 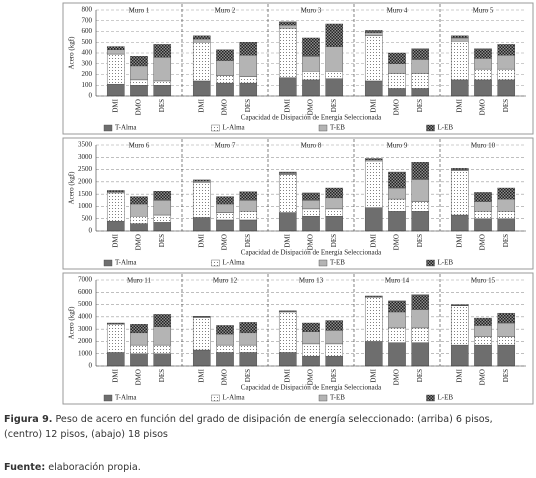 What do you see at coordinates (430, 263) in the screenshot?
I see `legend-swatch` at bounding box center [430, 263].